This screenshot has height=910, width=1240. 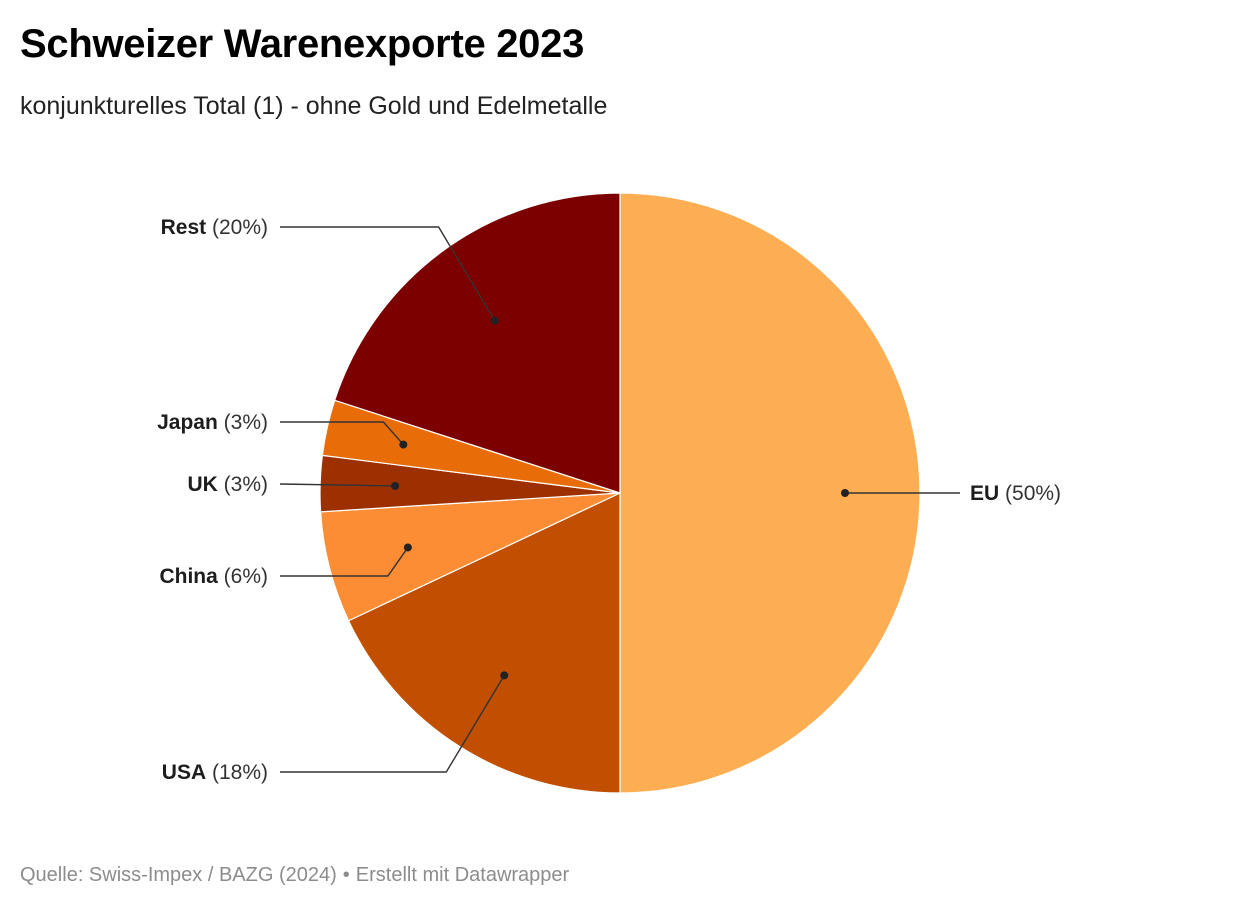 What do you see at coordinates (184, 772) in the screenshot?
I see `slice-label-name: USA` at bounding box center [184, 772].